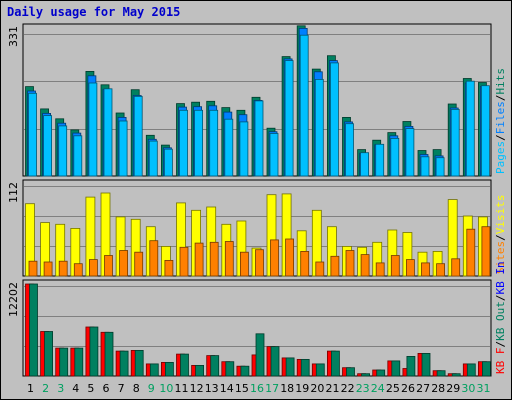 The height and width of the screenshot is (400, 512). I want to click on x-tick-label: 1, so click(30, 388).